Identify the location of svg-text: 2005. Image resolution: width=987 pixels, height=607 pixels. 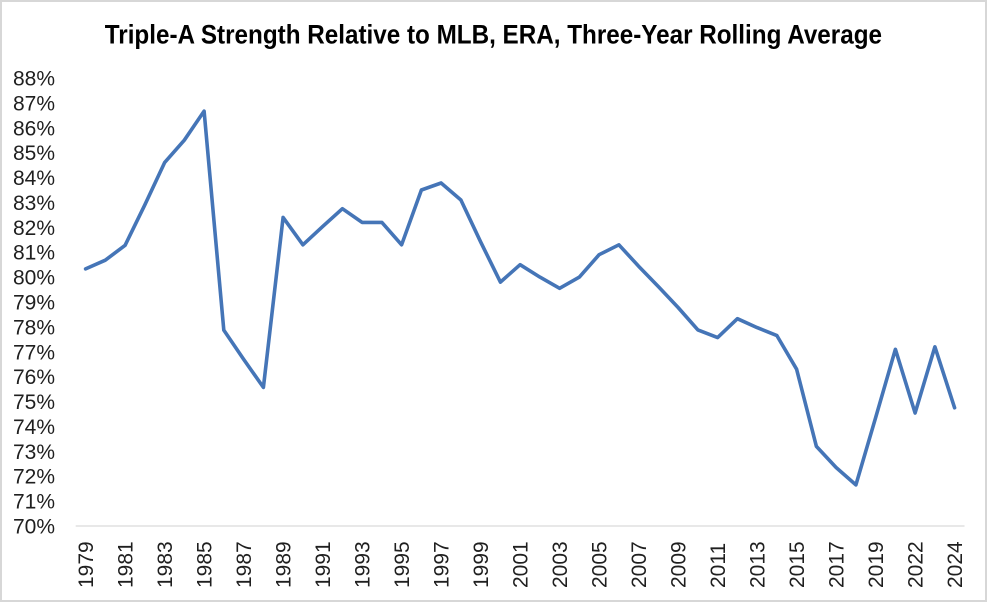
(600, 564).